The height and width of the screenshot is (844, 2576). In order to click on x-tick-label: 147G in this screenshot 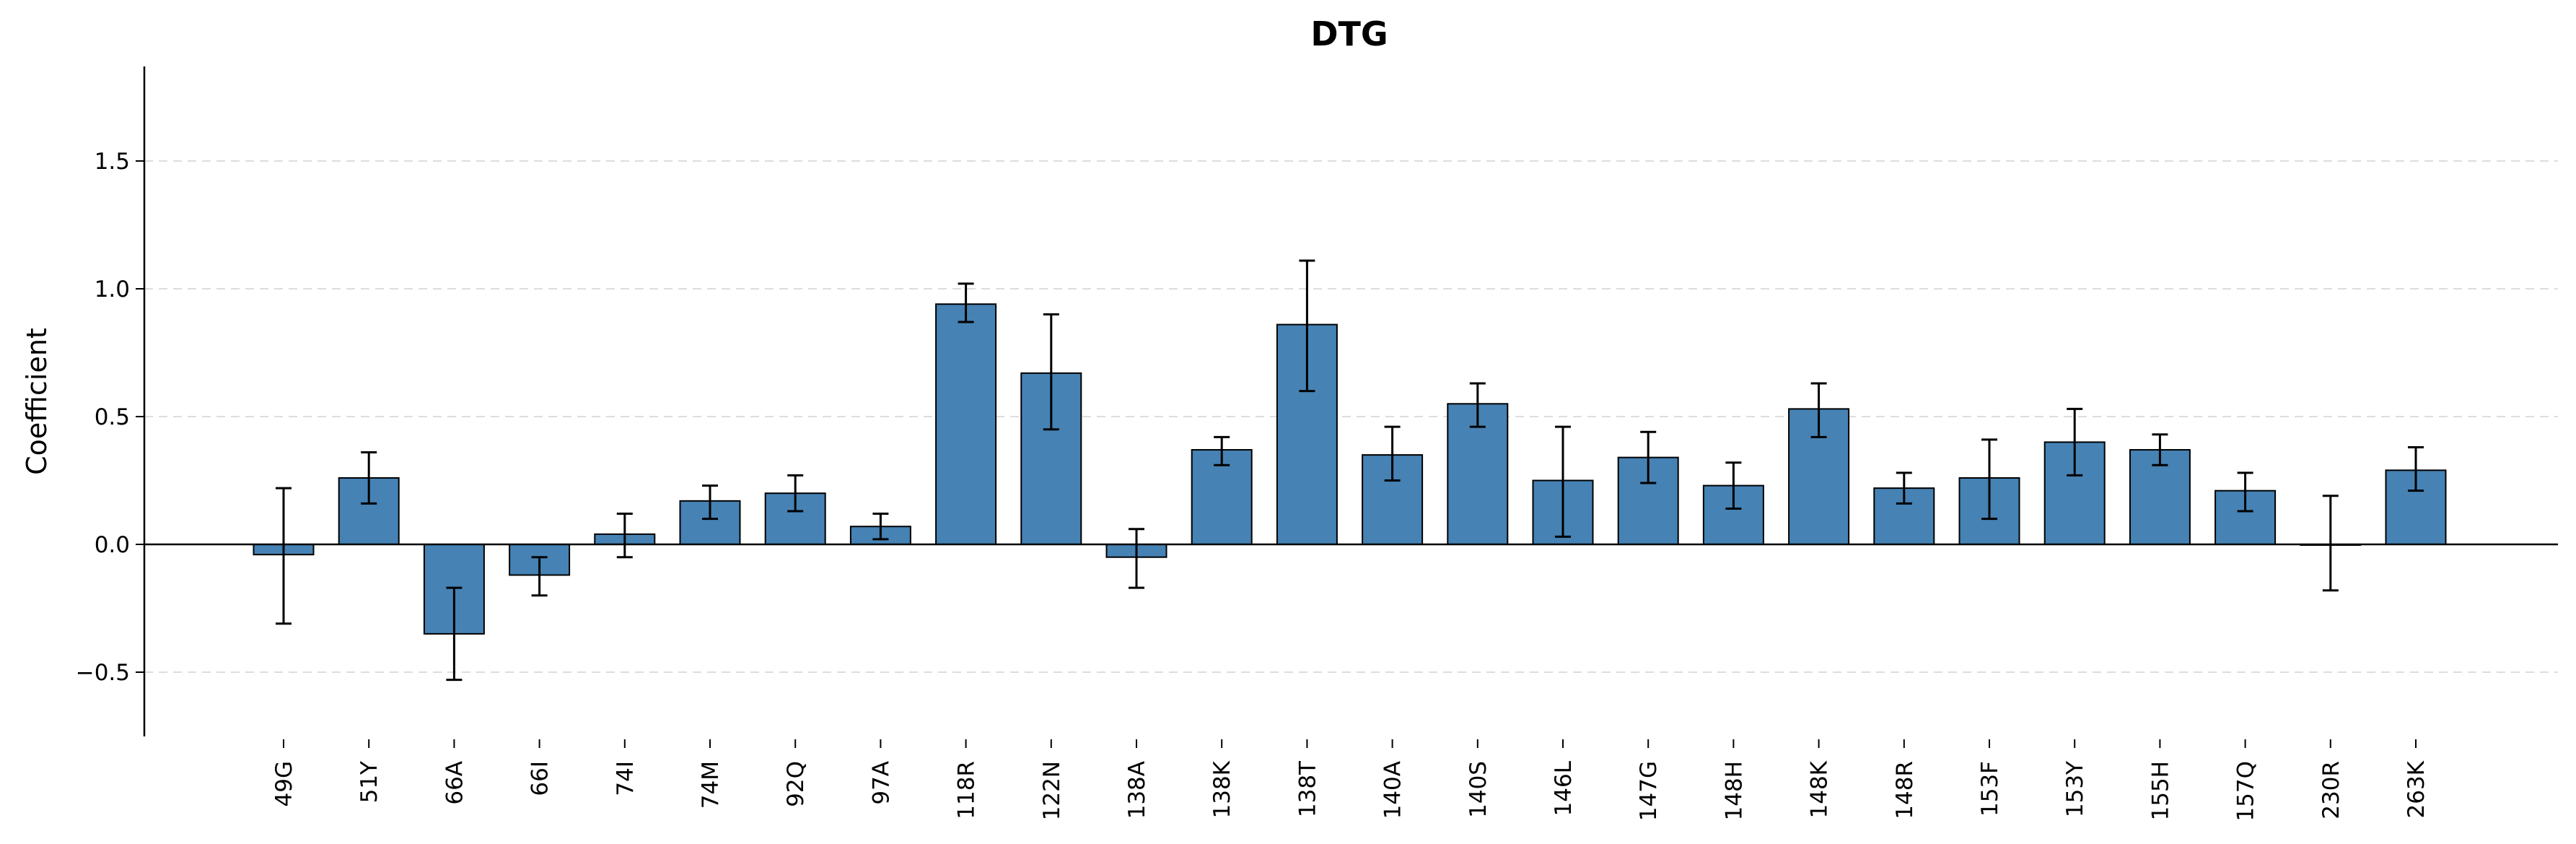, I will do `click(1649, 791)`.